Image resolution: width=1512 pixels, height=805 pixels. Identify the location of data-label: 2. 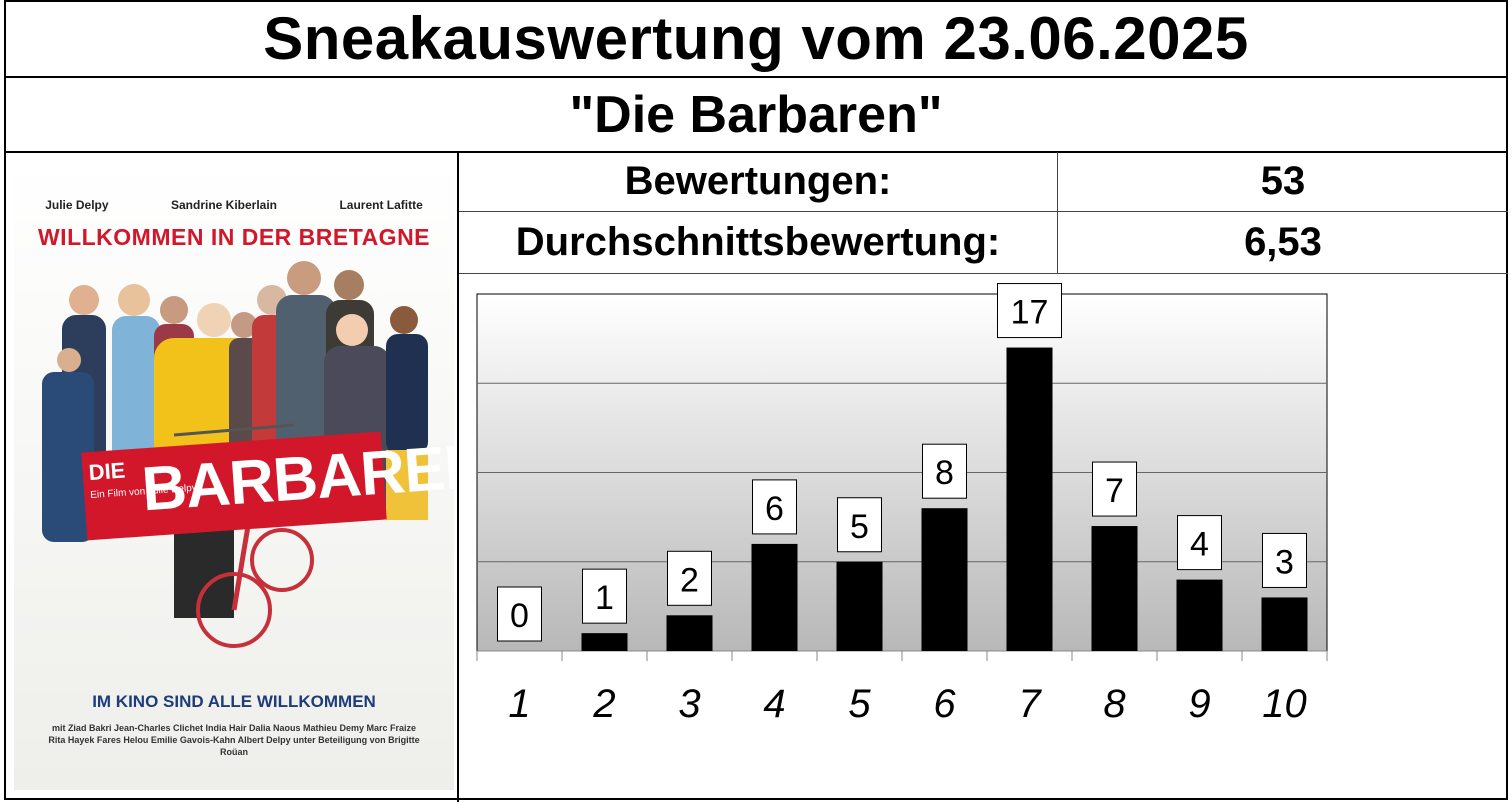
(689, 580).